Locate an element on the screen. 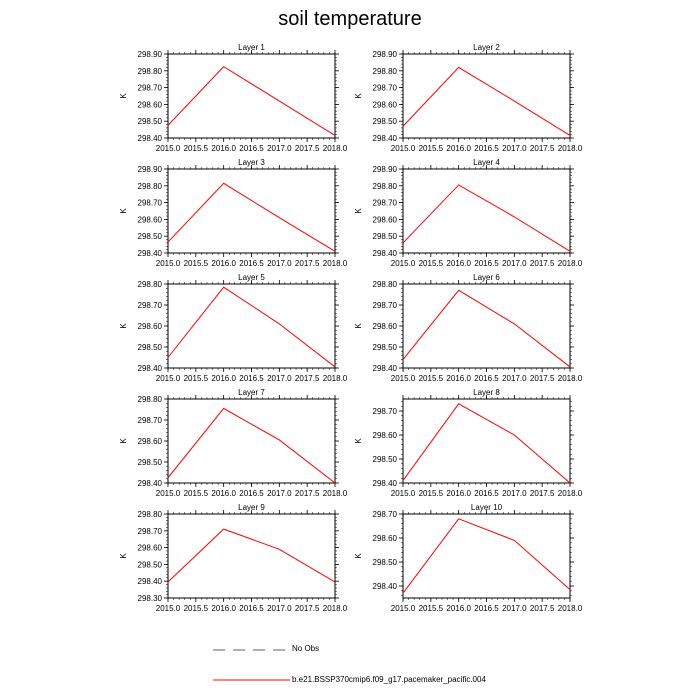 Image resolution: width=700 pixels, height=700 pixels. panel-title: Layer 9 is located at coordinates (251, 507).